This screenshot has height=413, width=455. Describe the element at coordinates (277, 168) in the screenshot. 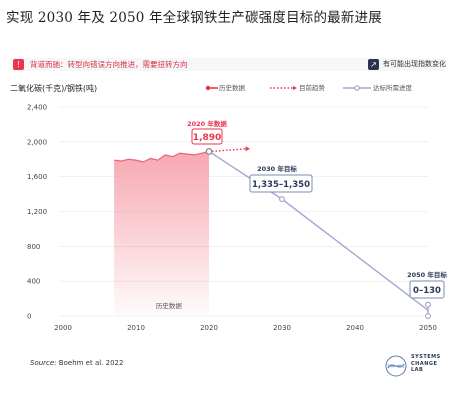

I see `annotation-2030-header: 2030 年目标` at that location.